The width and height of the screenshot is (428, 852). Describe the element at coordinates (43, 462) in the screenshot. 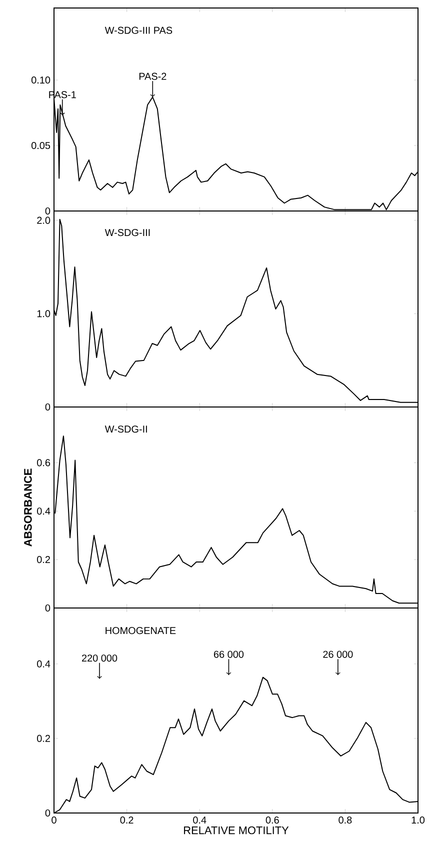

I see `y-tick-label: 0.6` at that location.